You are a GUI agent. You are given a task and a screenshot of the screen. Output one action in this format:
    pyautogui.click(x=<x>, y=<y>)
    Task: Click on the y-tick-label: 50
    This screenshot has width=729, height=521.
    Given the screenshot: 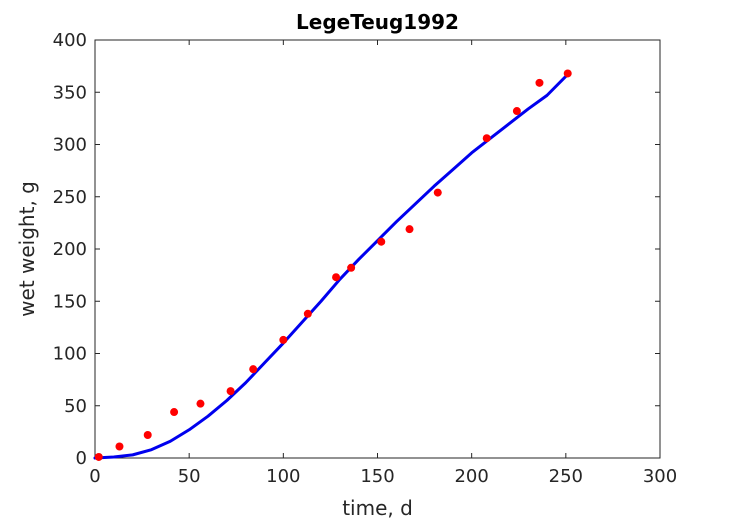 What is the action you would take?
    pyautogui.click(x=75, y=406)
    